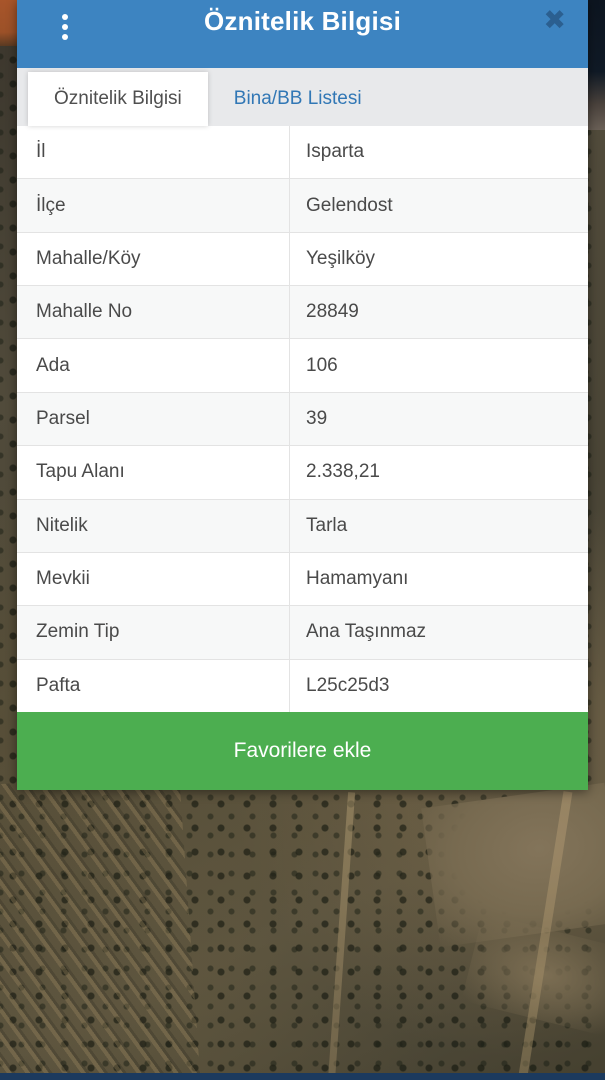  I want to click on row-value: 2.338,21, so click(343, 472).